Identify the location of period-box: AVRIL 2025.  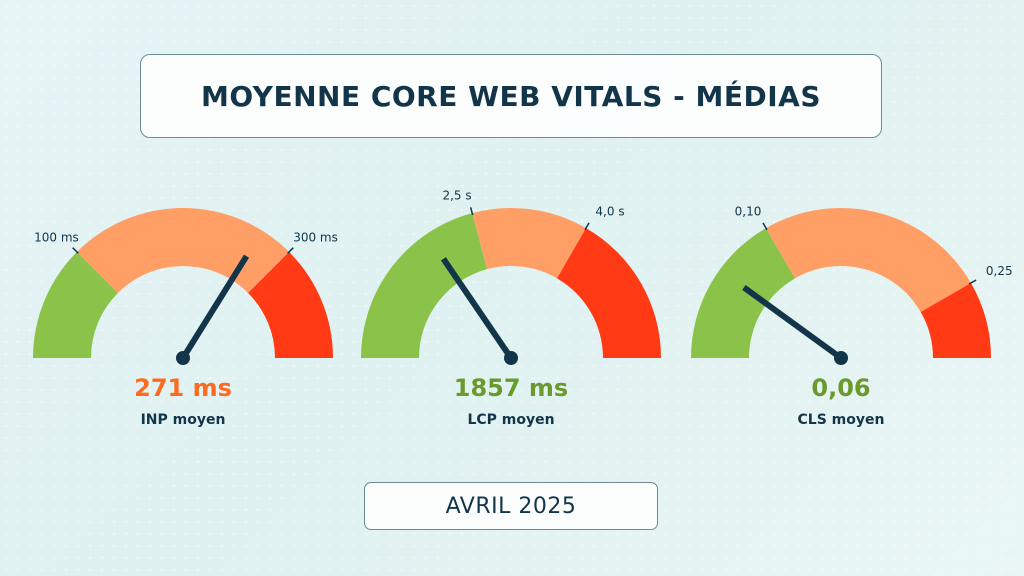
(511, 506).